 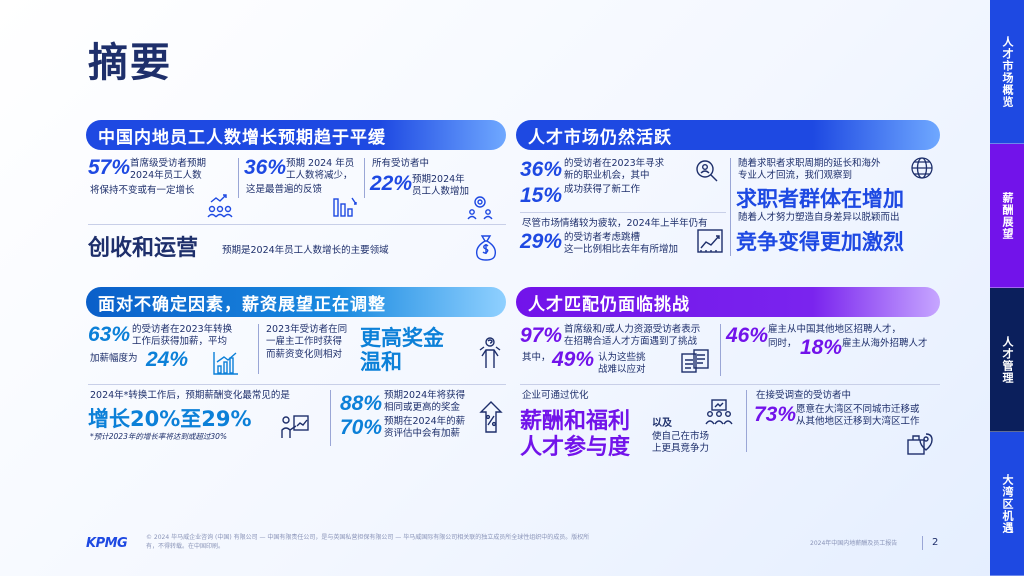 What do you see at coordinates (728, 135) in the screenshot?
I see `section-head-talent-market: 人才市场仍然活跃` at bounding box center [728, 135].